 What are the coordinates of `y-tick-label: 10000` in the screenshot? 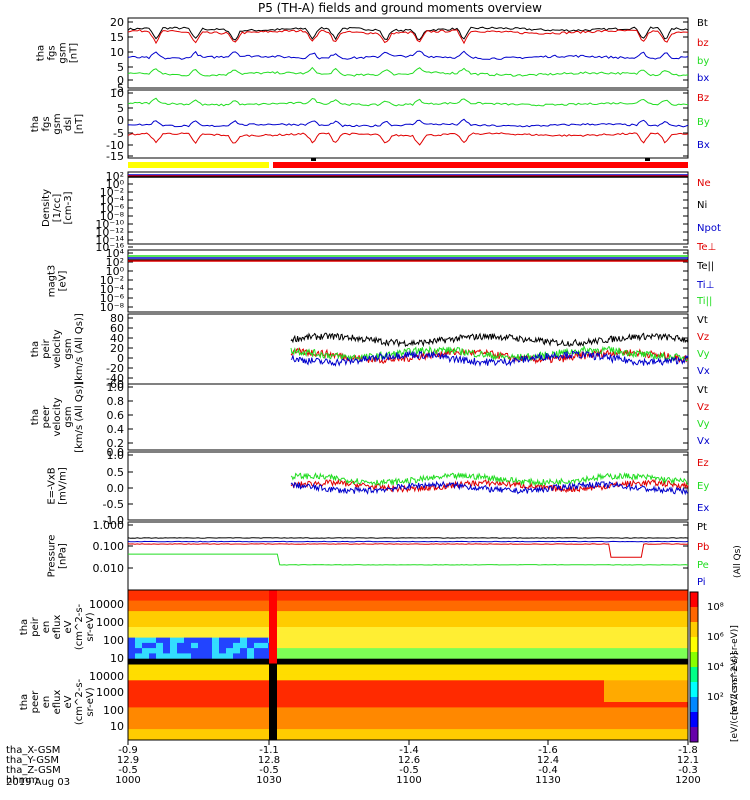 It's located at (106, 604).